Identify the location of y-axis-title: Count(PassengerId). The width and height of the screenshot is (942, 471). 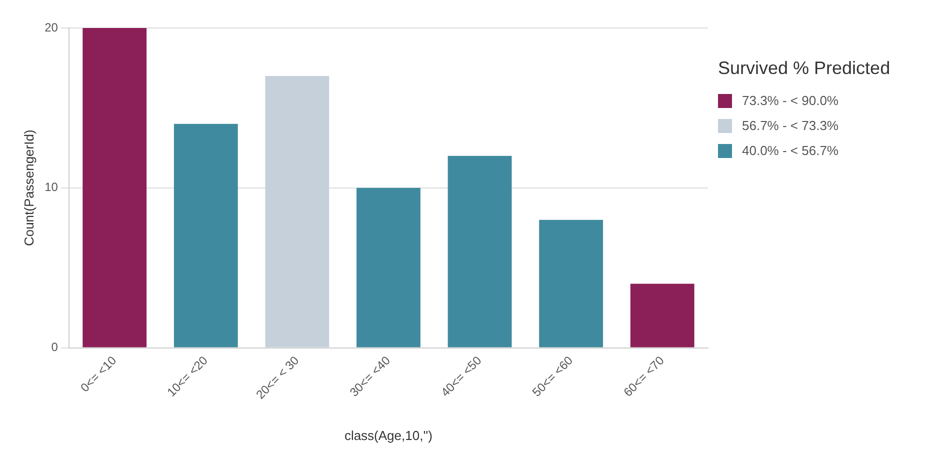
(28, 188).